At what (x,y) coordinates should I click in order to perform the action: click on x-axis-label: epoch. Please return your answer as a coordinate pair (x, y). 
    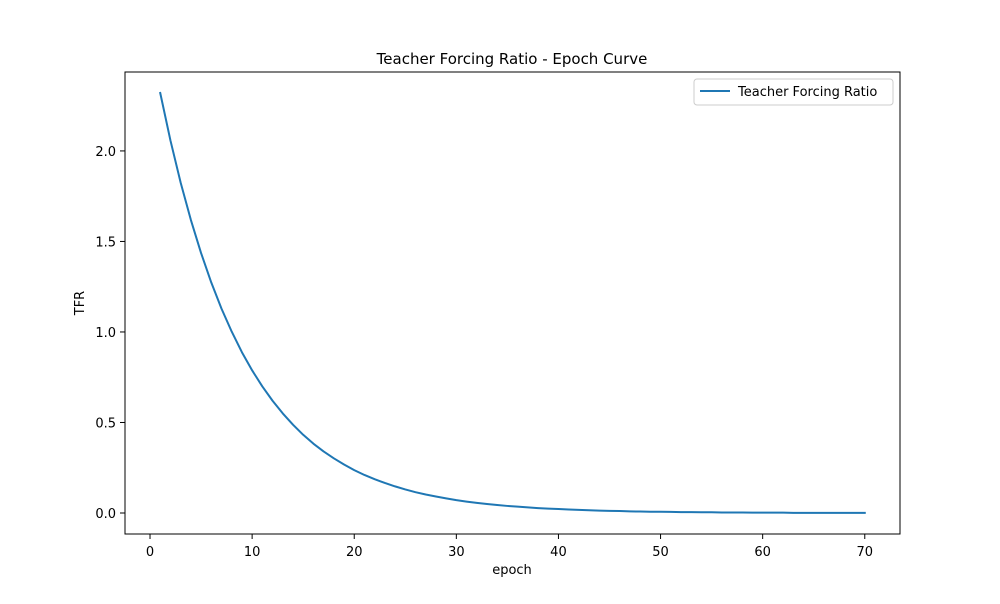
    Looking at the image, I should click on (512, 570).